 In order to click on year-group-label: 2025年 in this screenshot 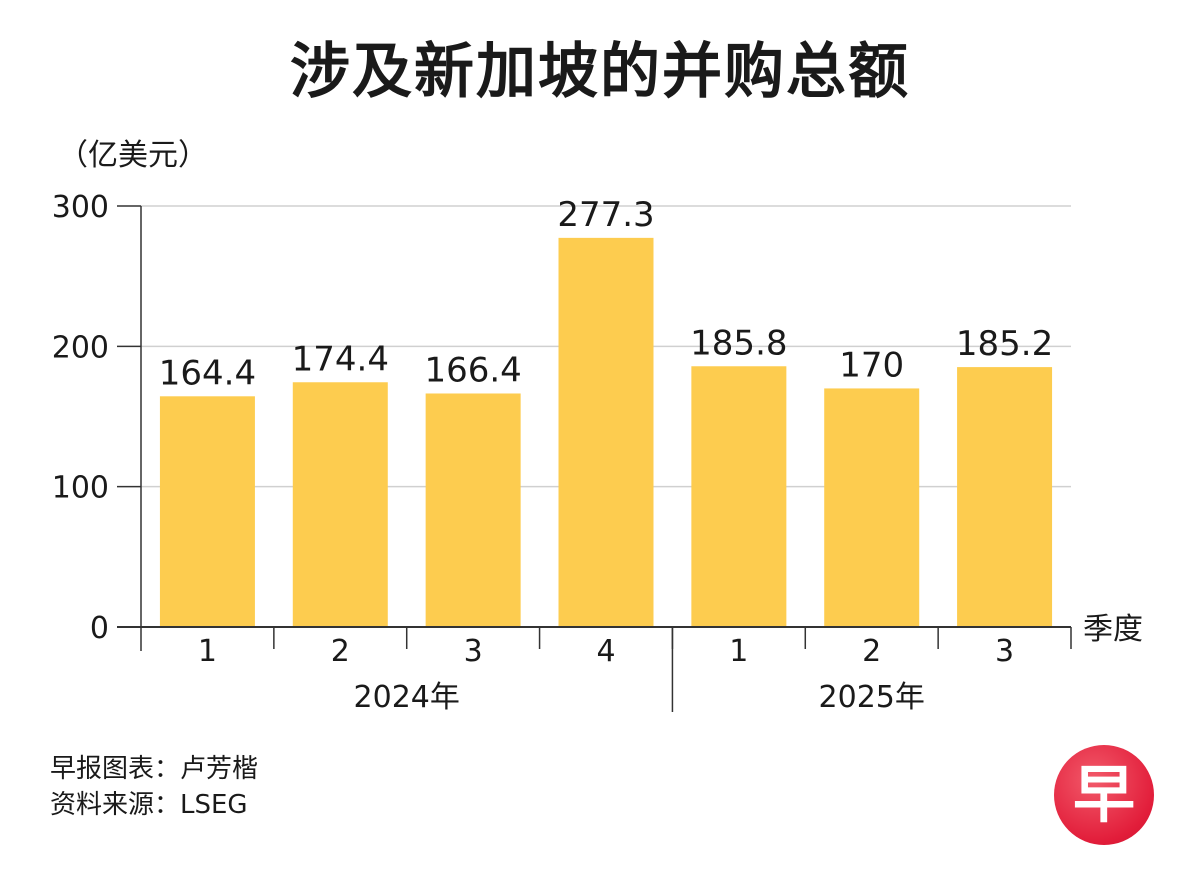, I will do `click(872, 697)`.